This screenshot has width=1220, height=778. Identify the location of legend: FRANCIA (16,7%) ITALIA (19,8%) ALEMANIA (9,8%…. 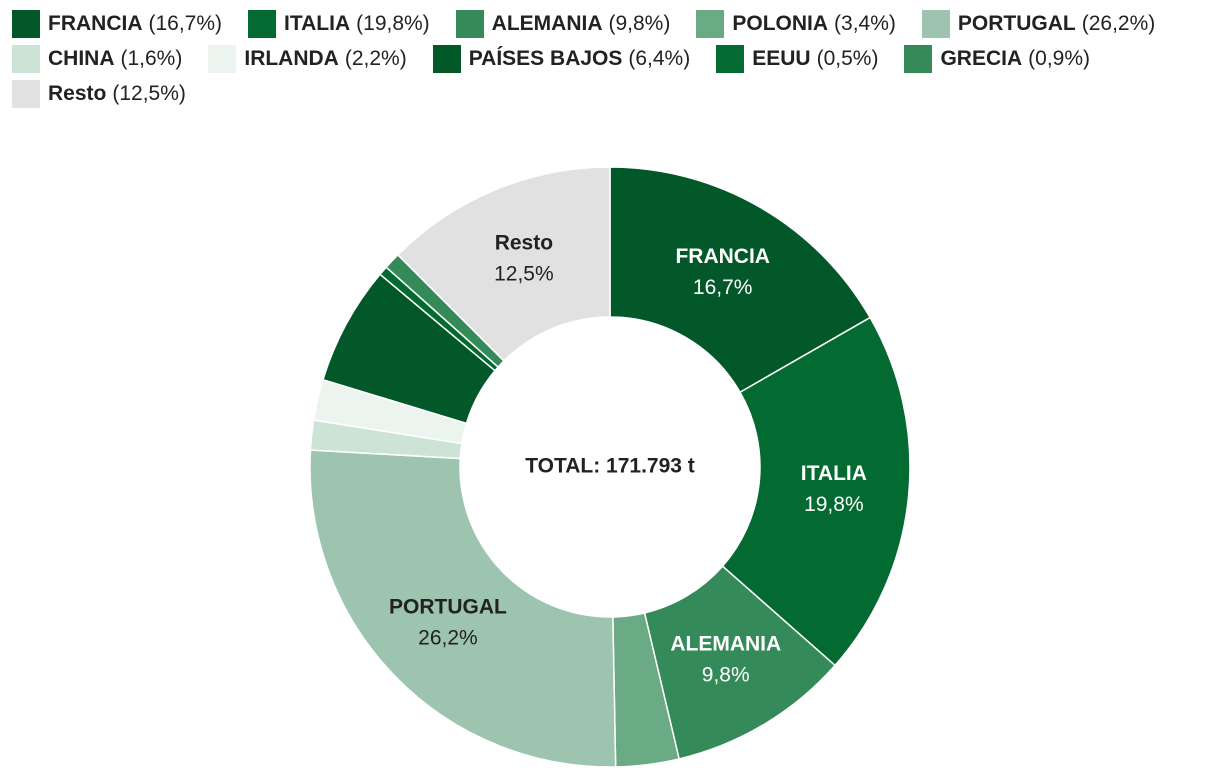
(612, 59).